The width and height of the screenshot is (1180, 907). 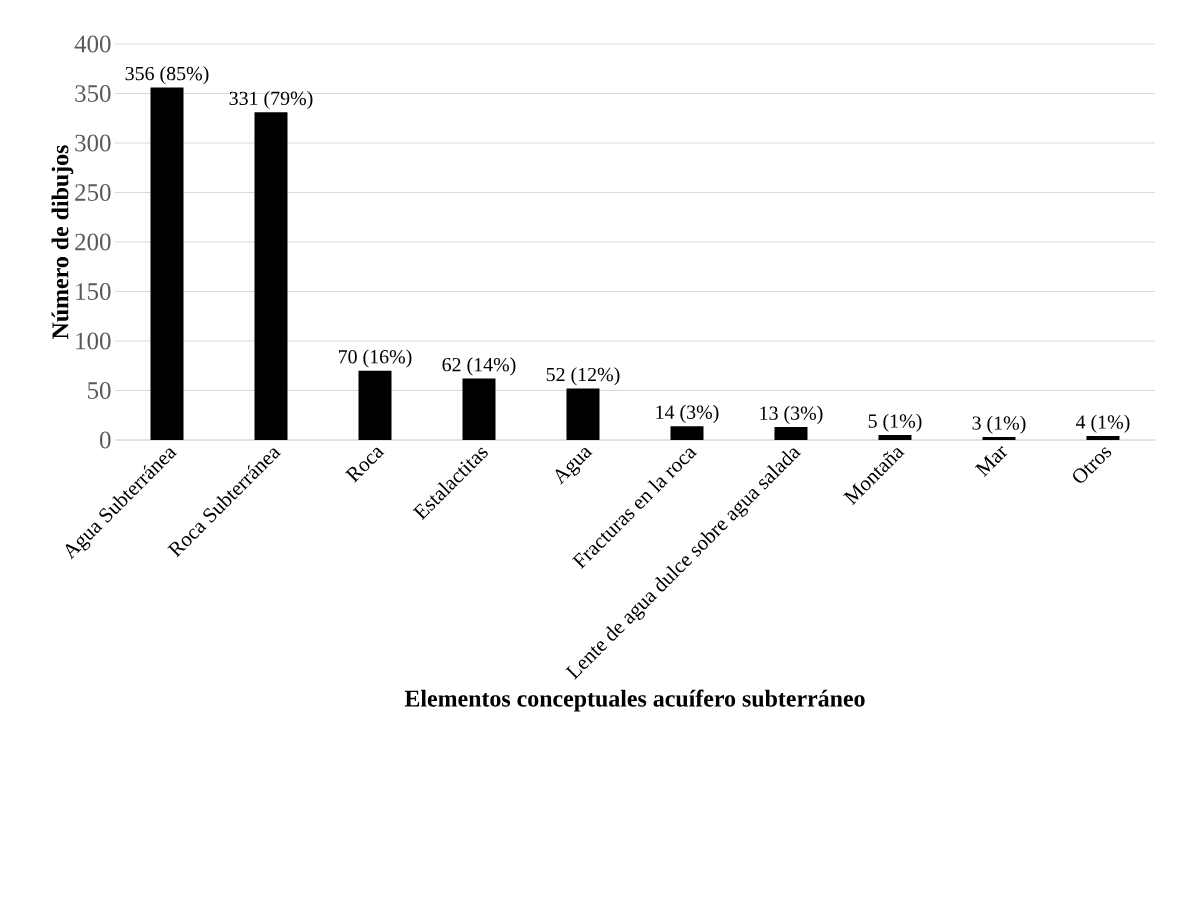 What do you see at coordinates (93, 93) in the screenshot?
I see `y-tick-label: 350` at bounding box center [93, 93].